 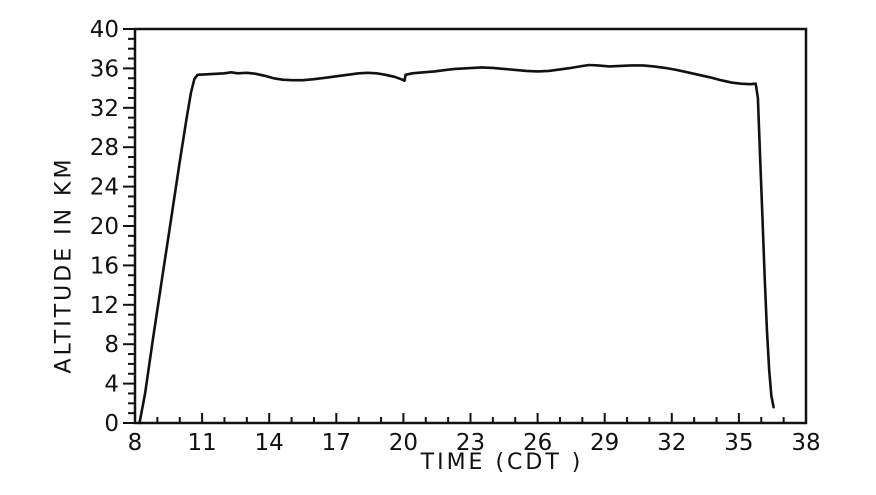 What do you see at coordinates (111, 385) in the screenshot?
I see `y-tick-label: 4` at bounding box center [111, 385].